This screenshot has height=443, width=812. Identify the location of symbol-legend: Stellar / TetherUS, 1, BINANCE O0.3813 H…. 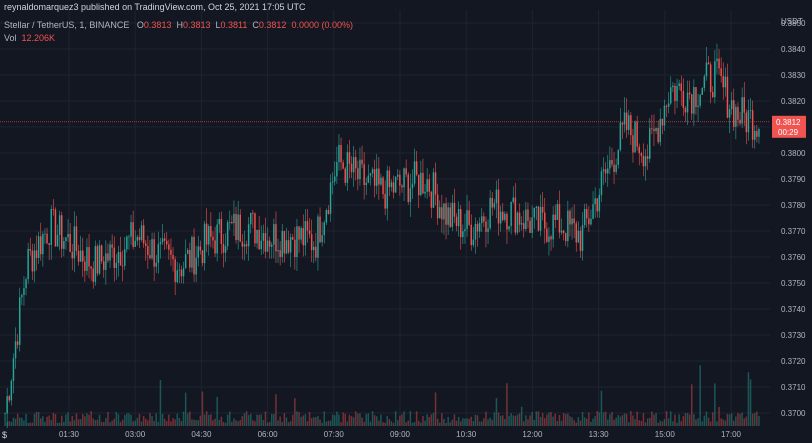
(178, 25).